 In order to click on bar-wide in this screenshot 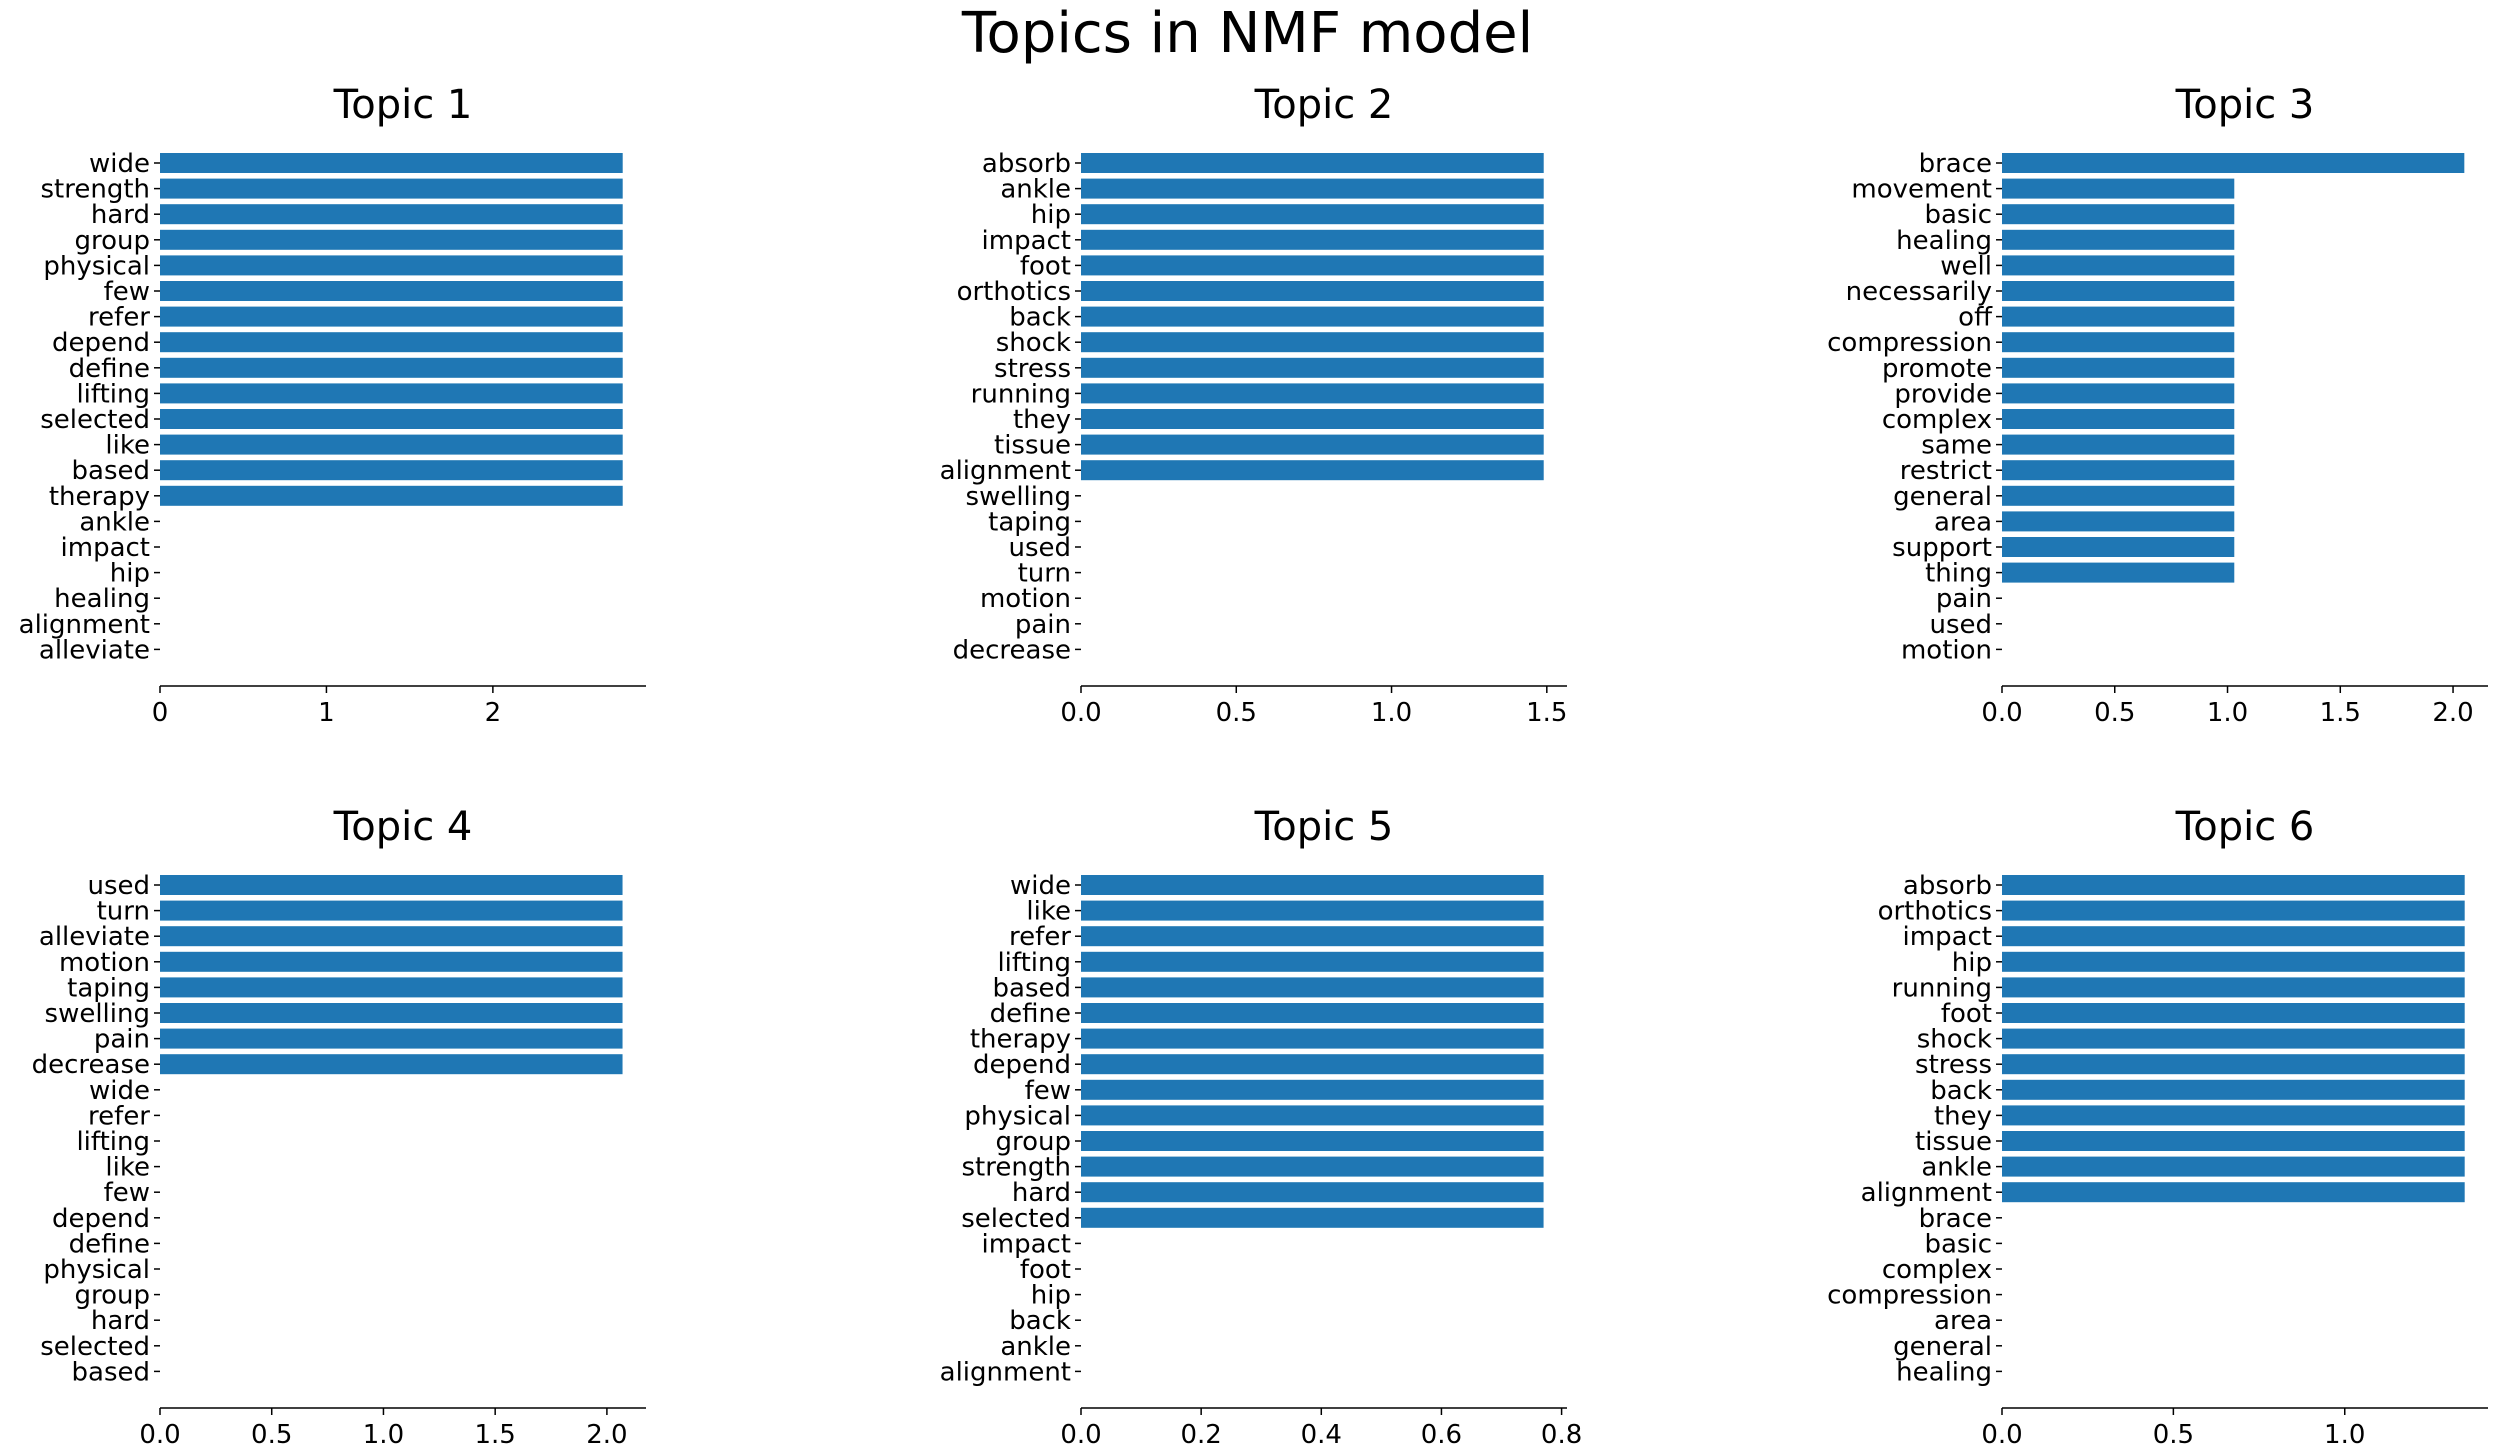, I will do `click(1312, 885)`.